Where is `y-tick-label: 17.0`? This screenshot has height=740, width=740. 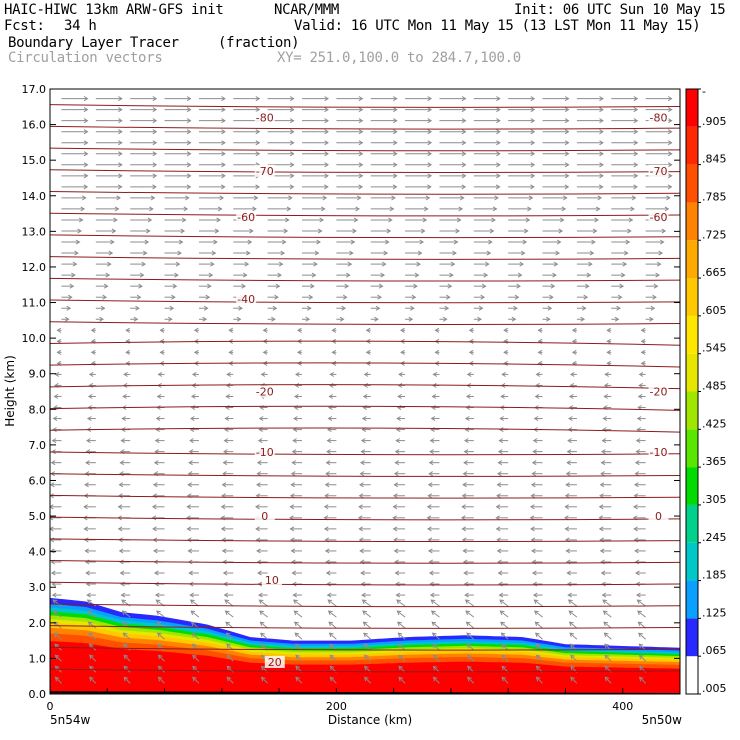 y-tick-label: 17.0 is located at coordinates (34, 89).